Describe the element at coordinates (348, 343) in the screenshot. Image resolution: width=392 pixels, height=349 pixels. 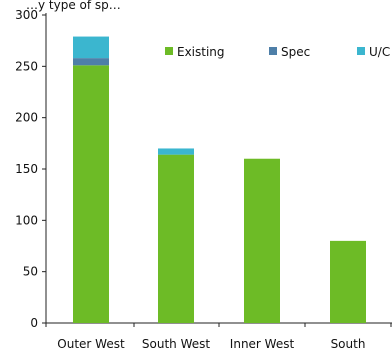
I see `x-category-label: South` at that location.